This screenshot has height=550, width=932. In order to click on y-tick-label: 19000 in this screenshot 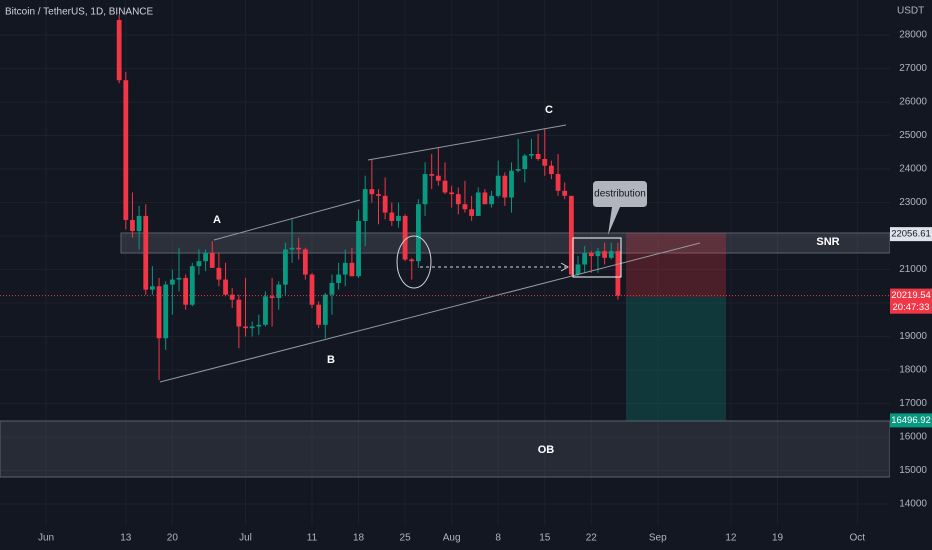, I will do `click(913, 336)`.